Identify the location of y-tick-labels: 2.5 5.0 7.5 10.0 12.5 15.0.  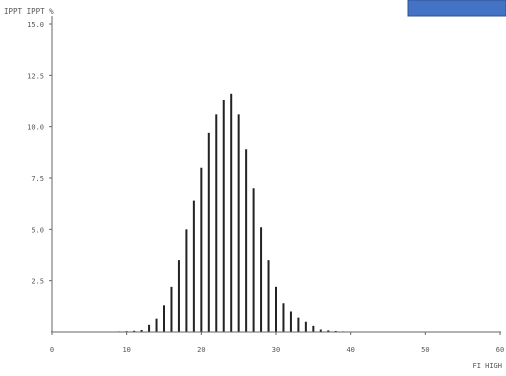
(39, 153).